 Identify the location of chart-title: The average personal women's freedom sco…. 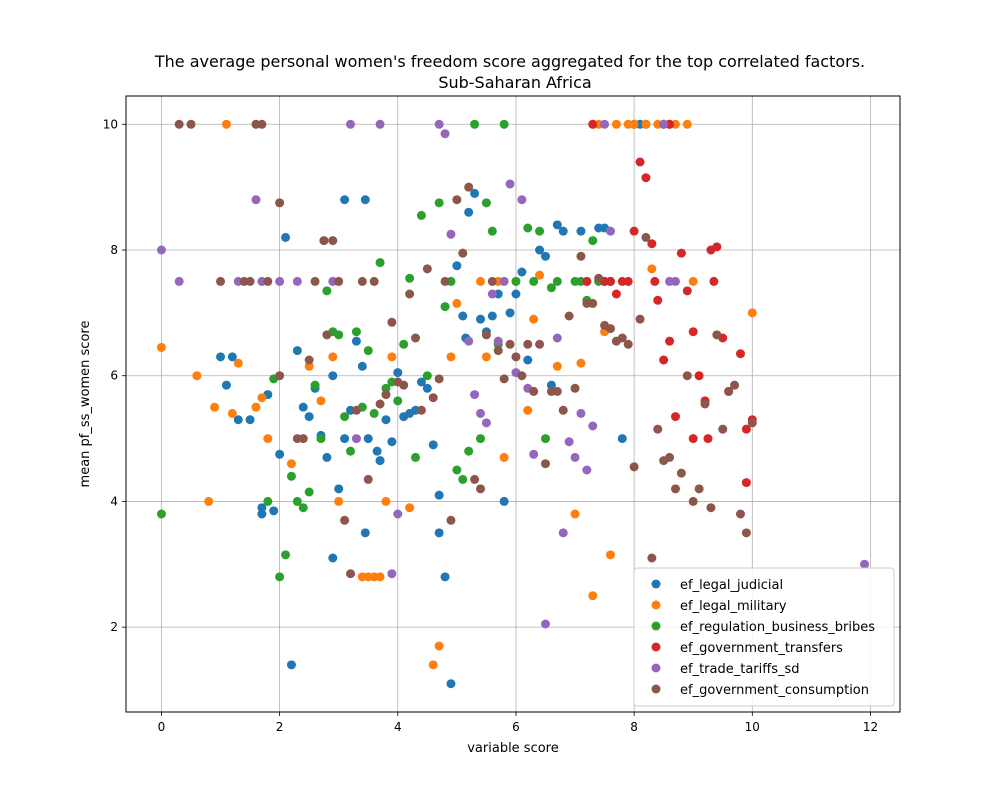
(509, 61).